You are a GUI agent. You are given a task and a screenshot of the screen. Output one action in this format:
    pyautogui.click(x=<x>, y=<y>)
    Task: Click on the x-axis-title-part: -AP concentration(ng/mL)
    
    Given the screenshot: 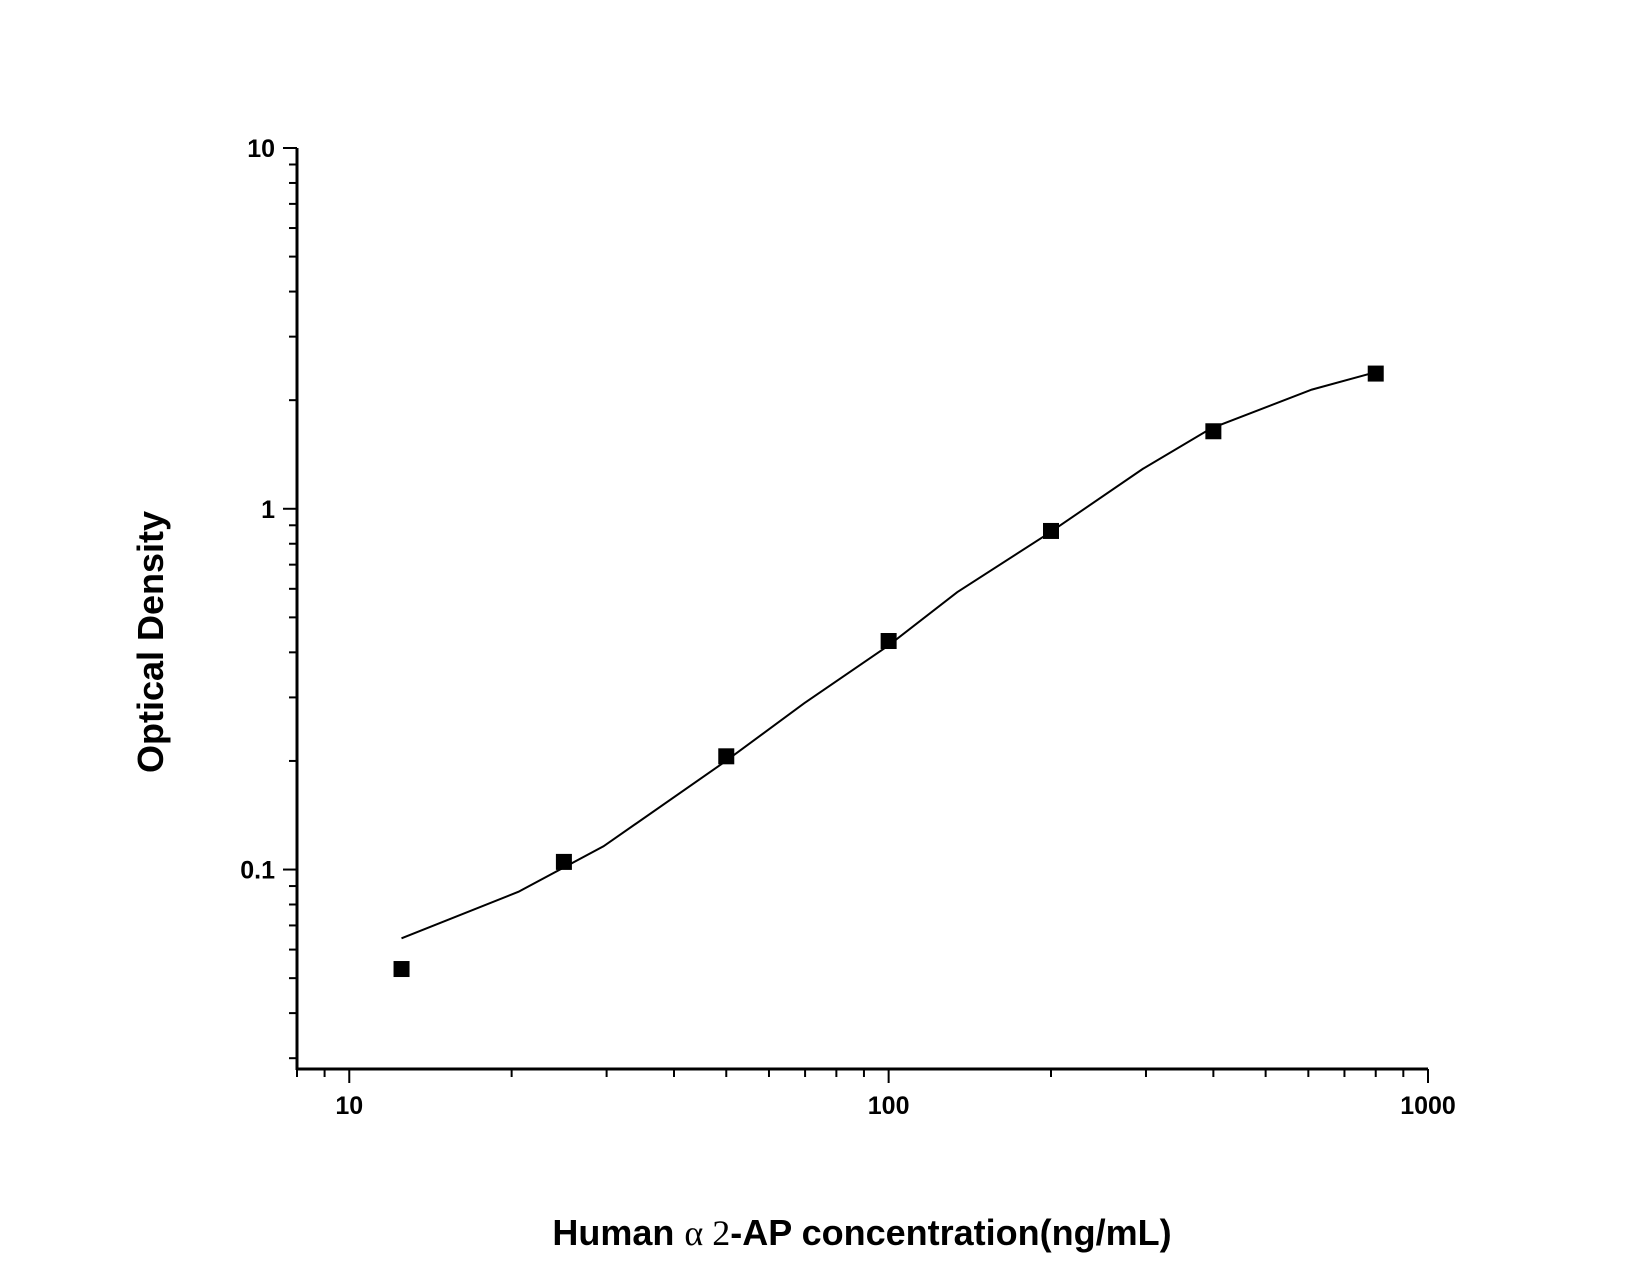 What is the action you would take?
    pyautogui.click(x=950, y=1232)
    